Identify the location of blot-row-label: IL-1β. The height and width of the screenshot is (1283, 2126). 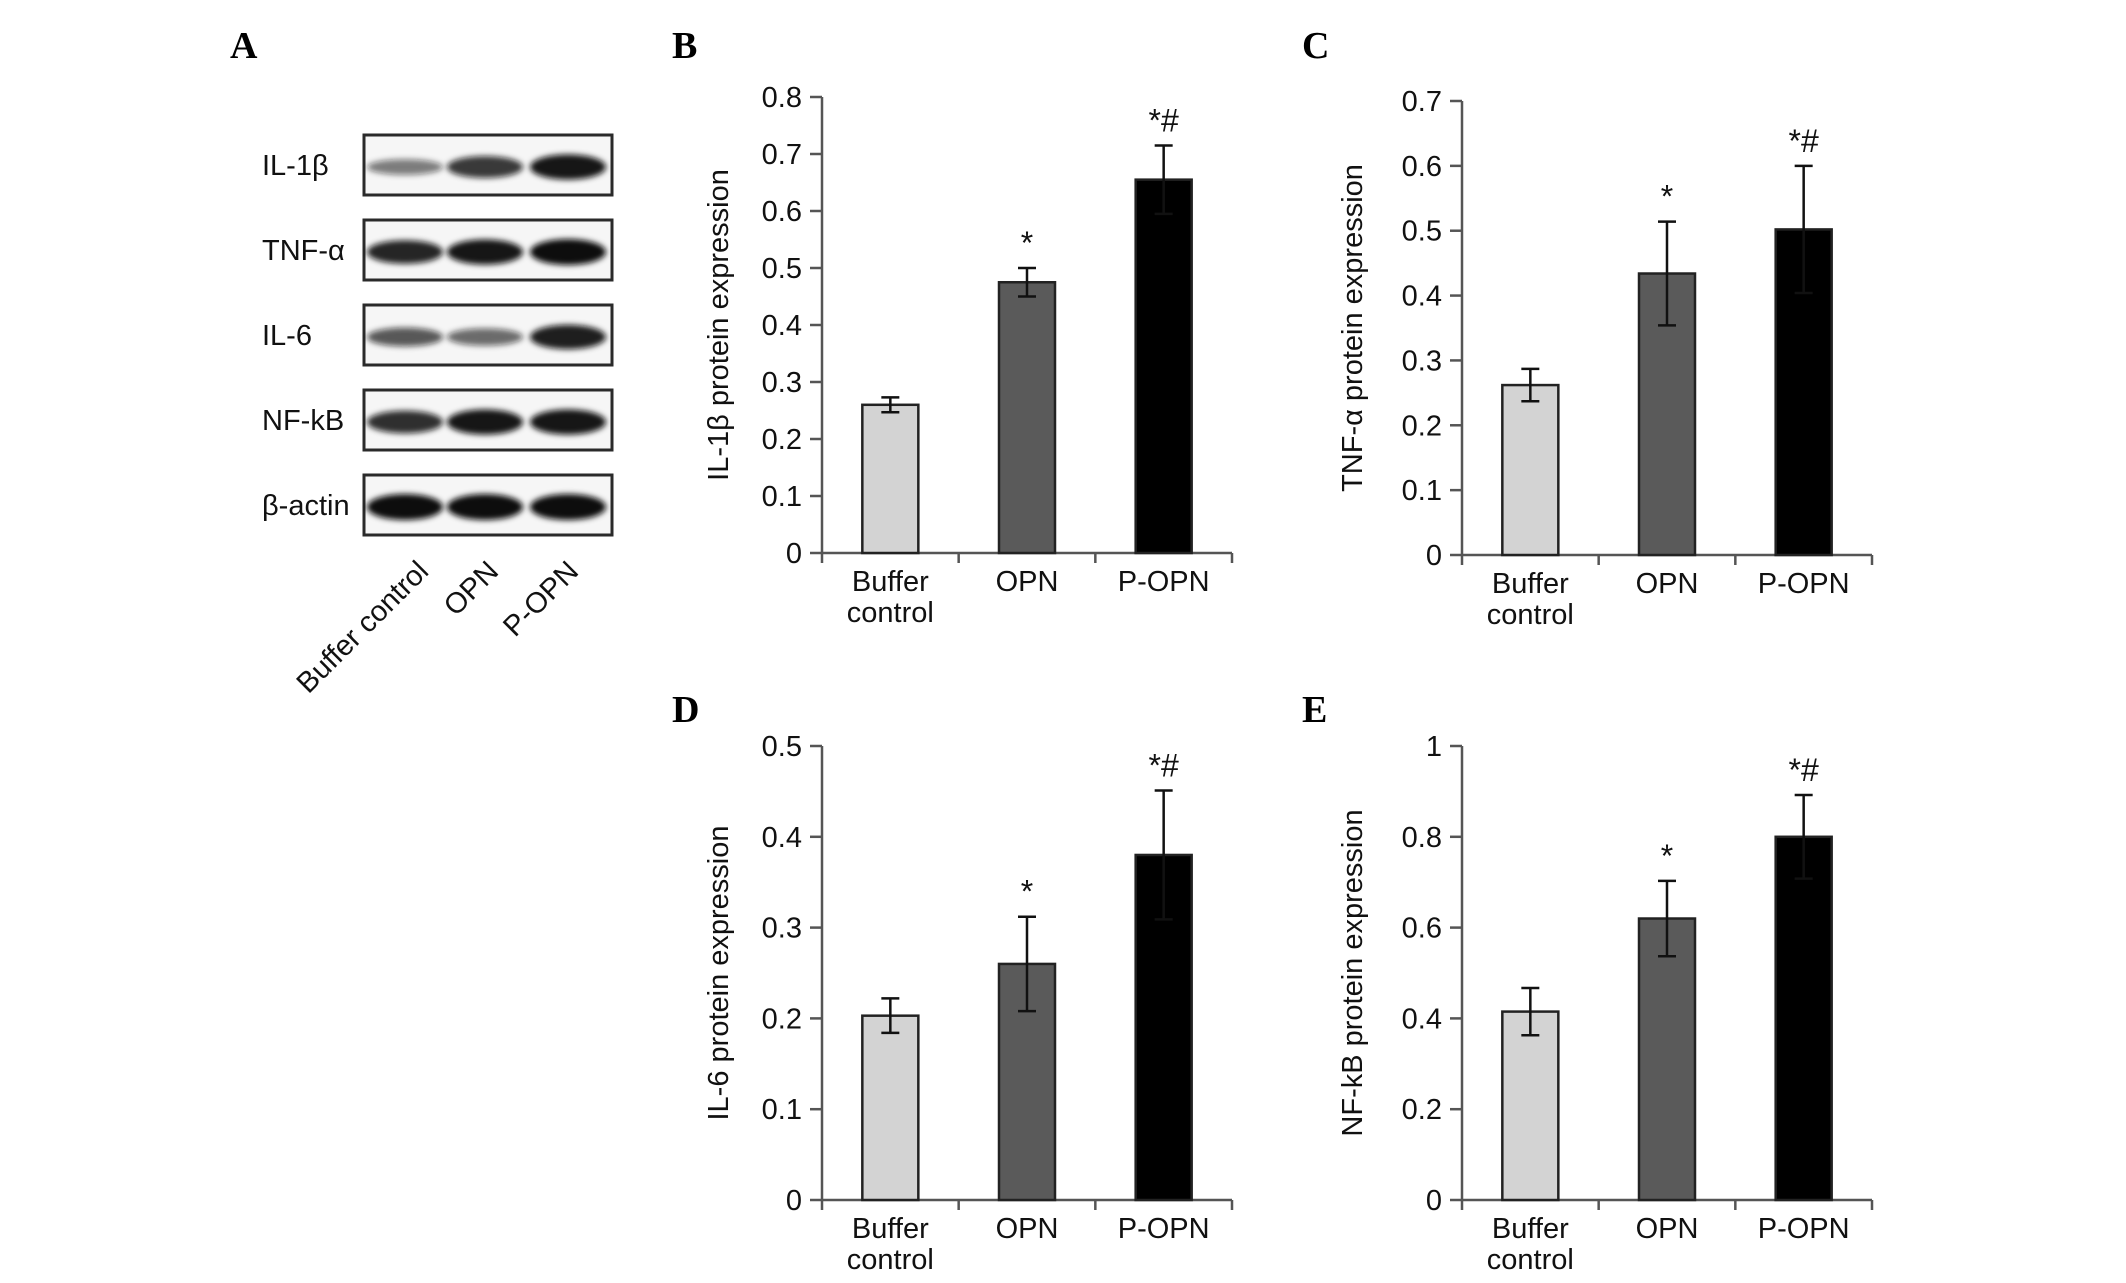
(295, 166).